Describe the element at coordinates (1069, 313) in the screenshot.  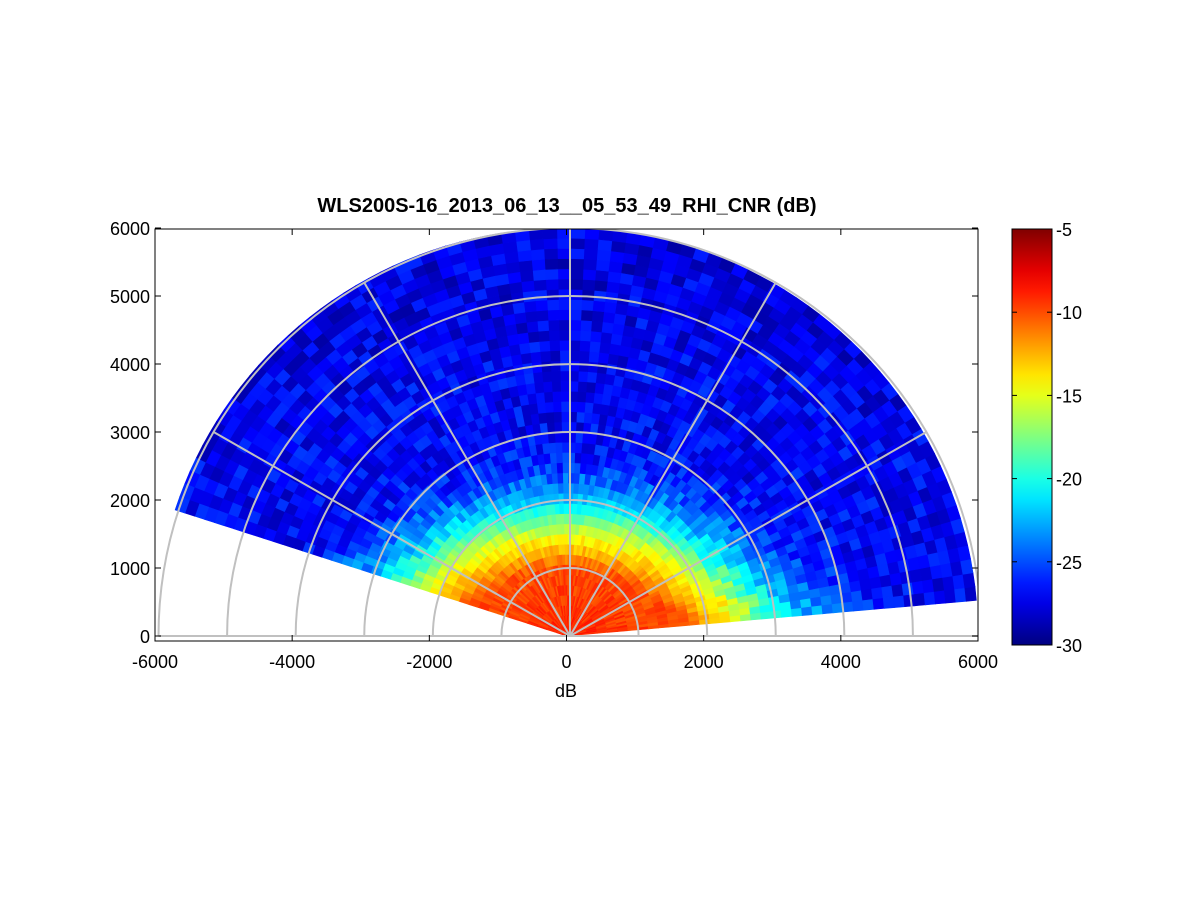
I see `colorbar-tick-label: -10` at that location.